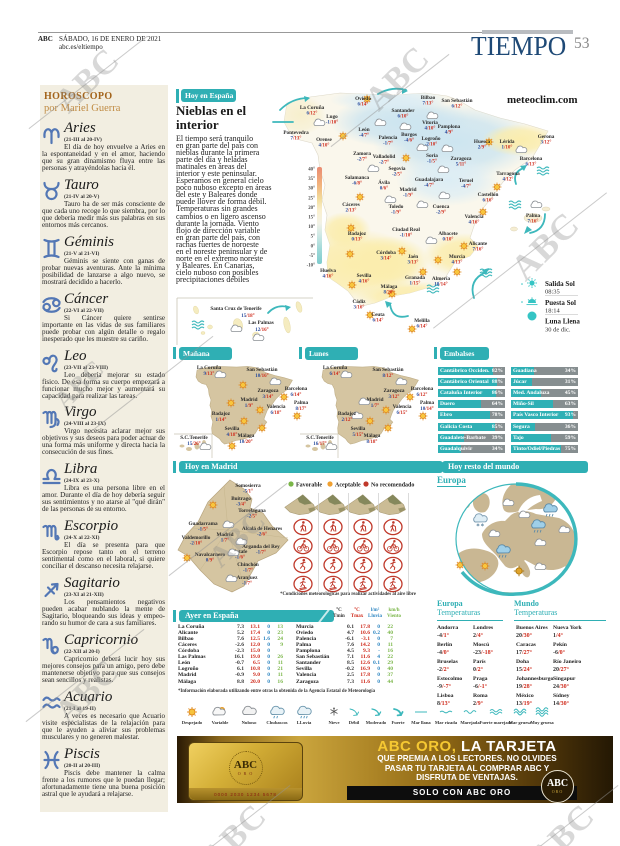 The width and height of the screenshot is (620, 846). What do you see at coordinates (408, 196) in the screenshot?
I see `svg-text: -1/9°` at bounding box center [408, 196].